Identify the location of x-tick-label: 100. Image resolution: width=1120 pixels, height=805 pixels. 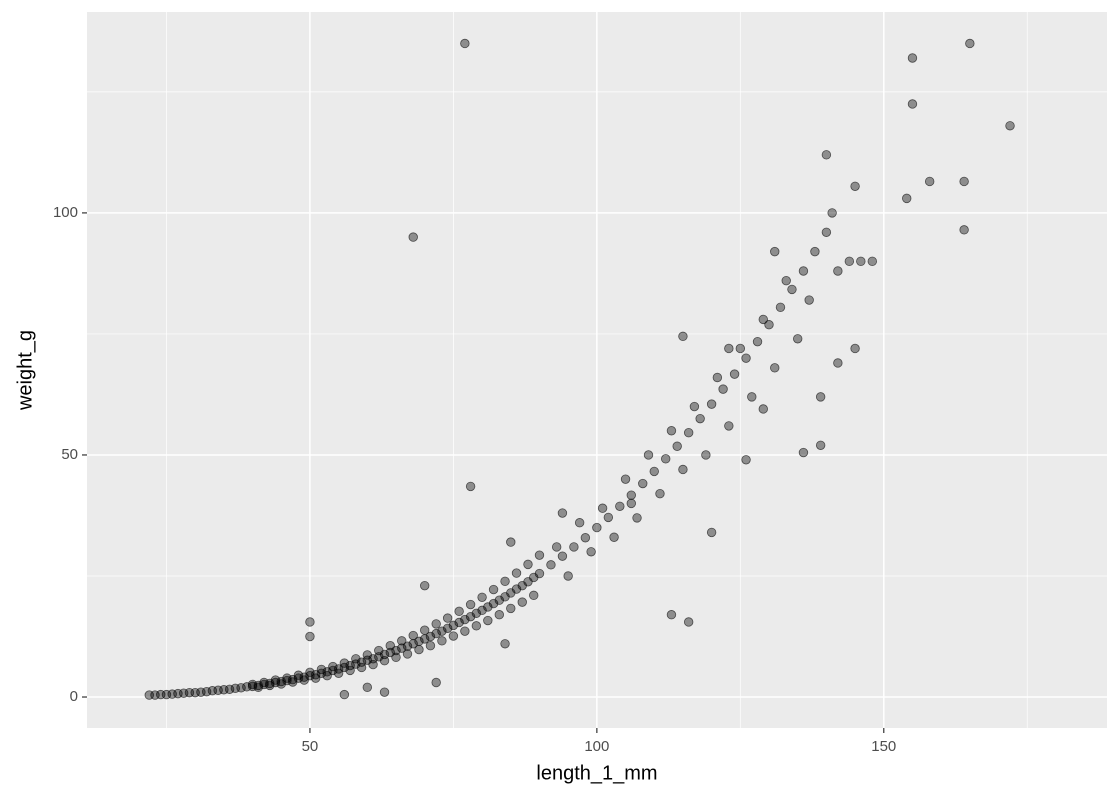
(596, 746).